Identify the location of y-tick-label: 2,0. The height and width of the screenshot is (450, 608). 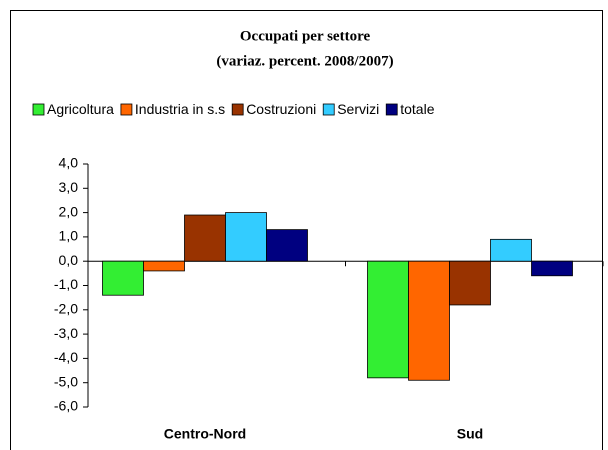
(69, 211).